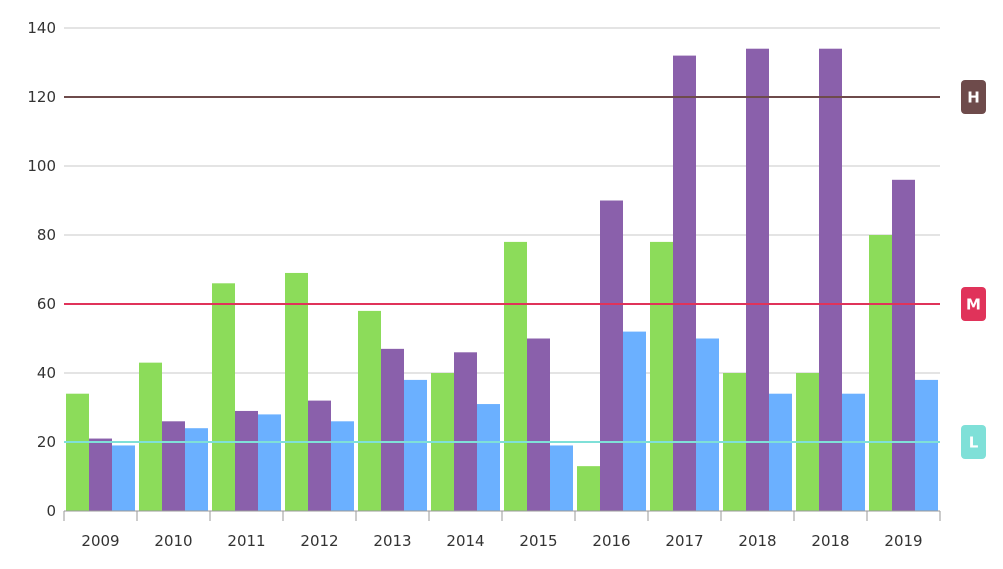 Image resolution: width=1003 pixels, height=569 pixels. What do you see at coordinates (538, 541) in the screenshot?
I see `x-tick-label: 2015` at bounding box center [538, 541].